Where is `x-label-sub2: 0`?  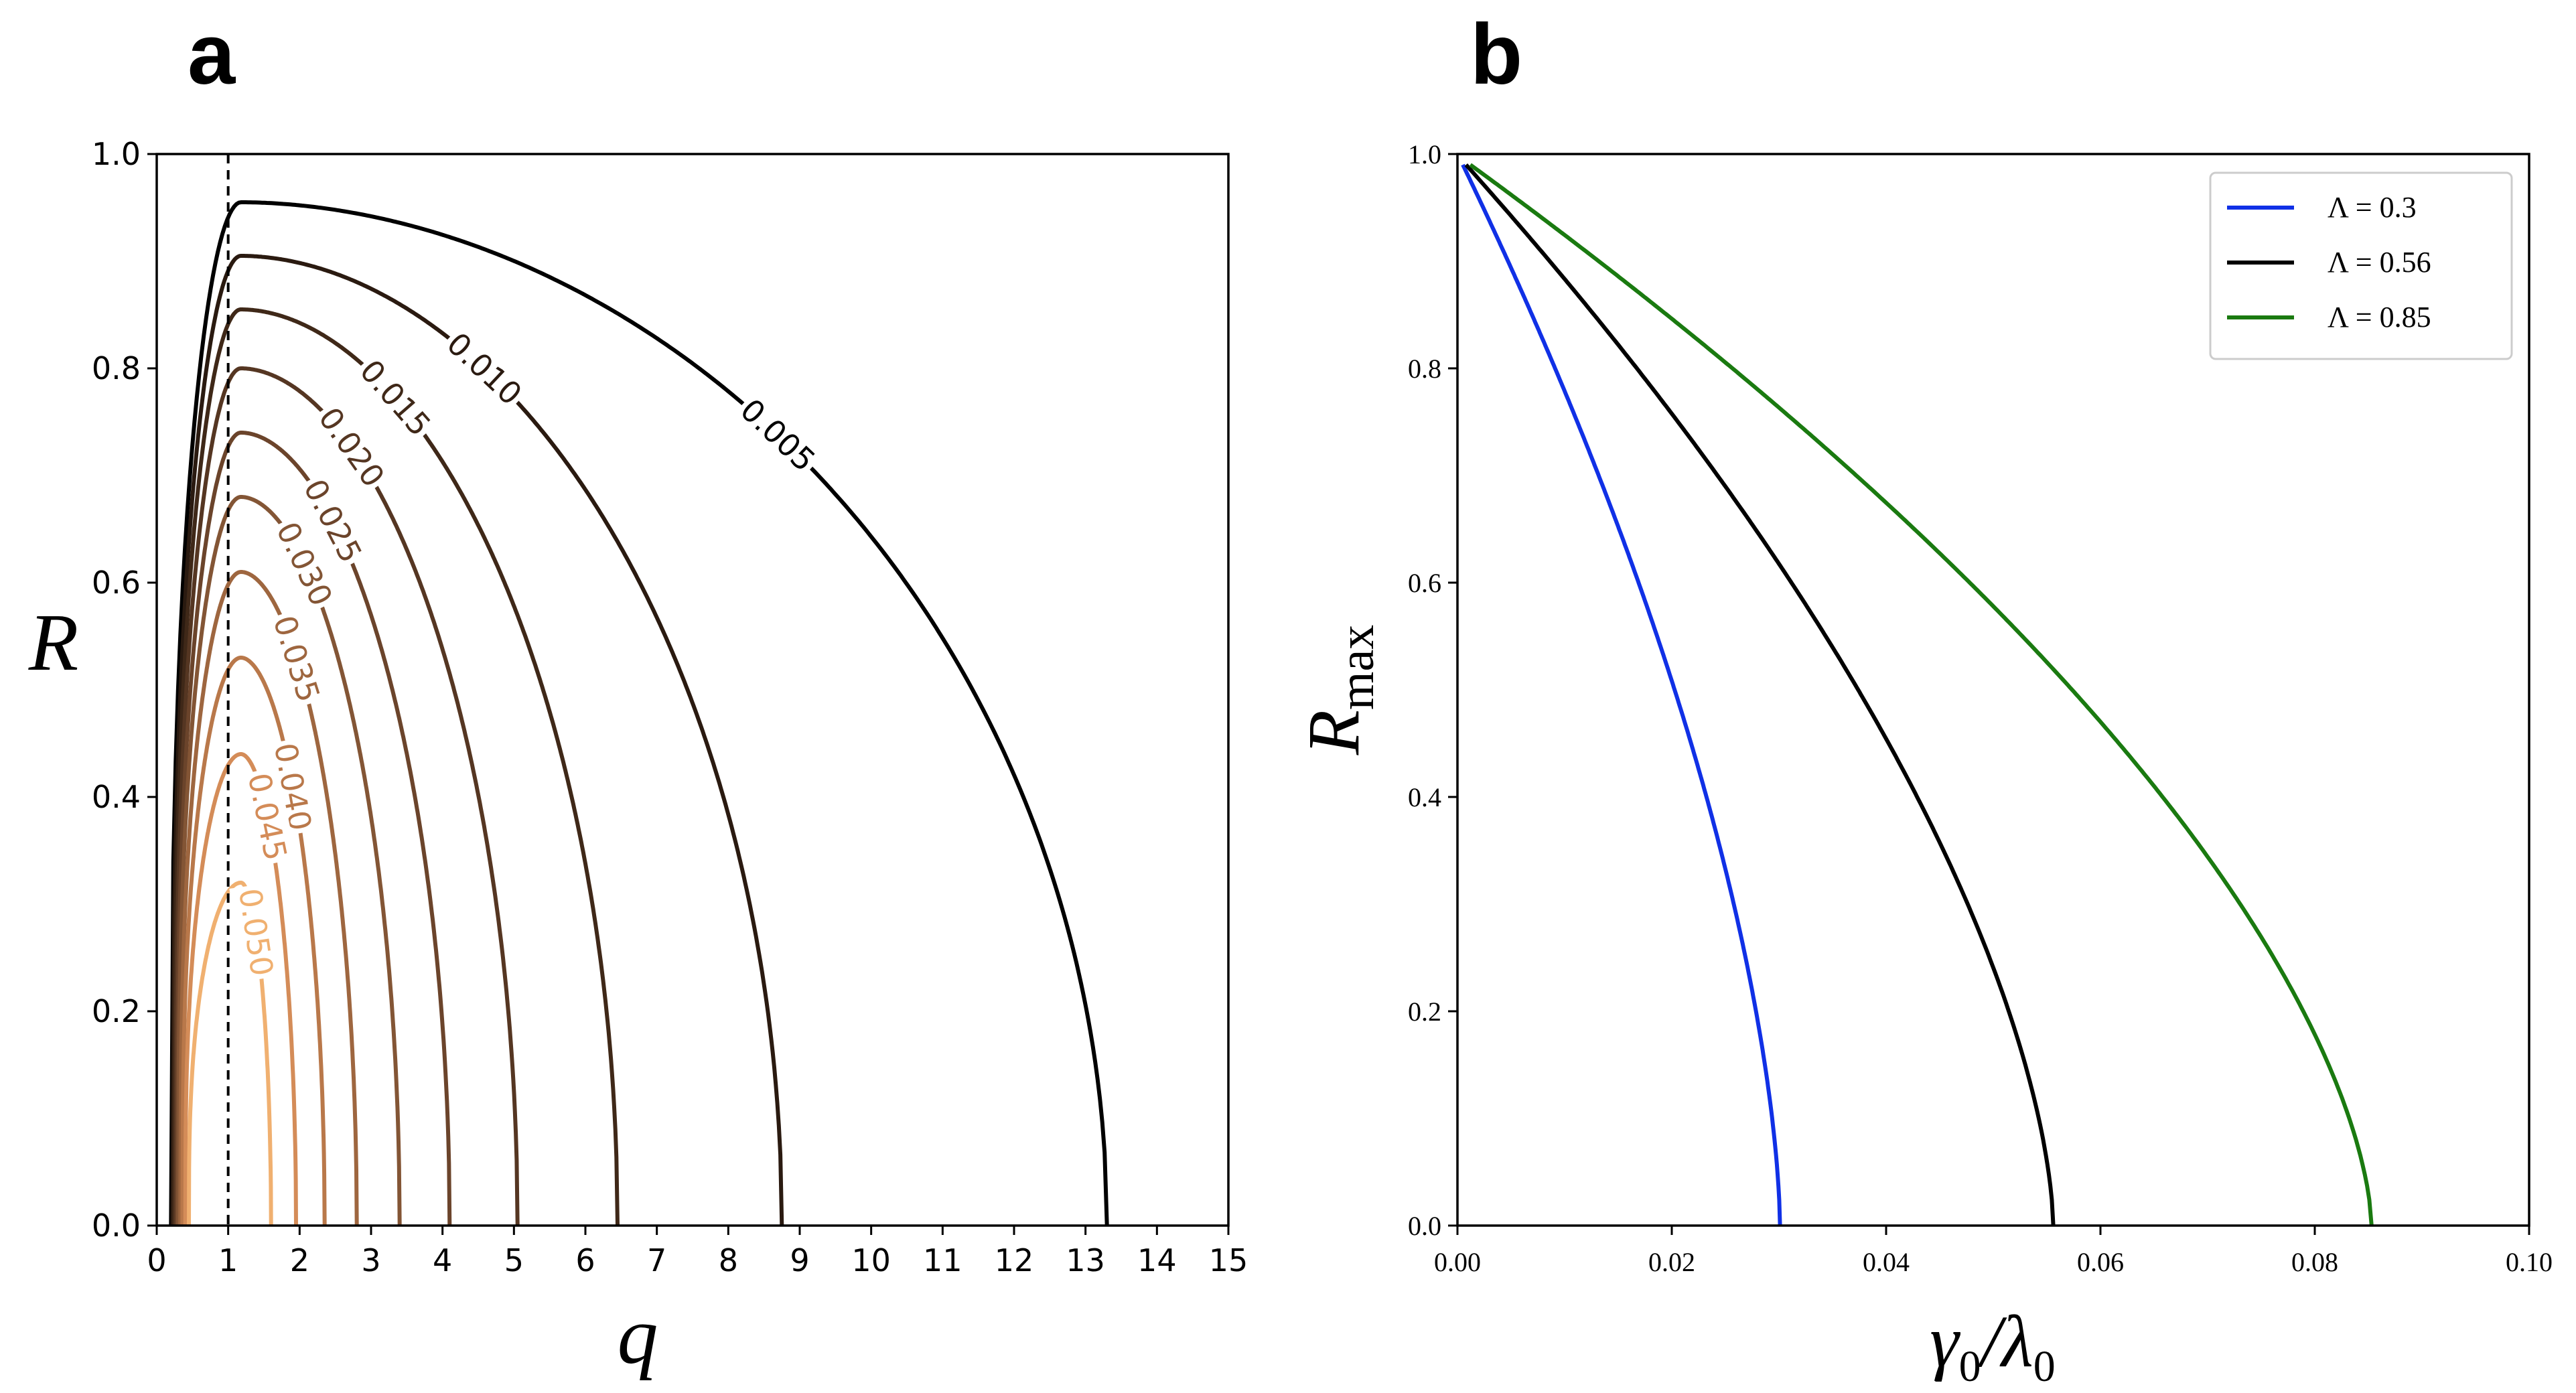
x-label-sub2: 0 is located at coordinates (2044, 1366).